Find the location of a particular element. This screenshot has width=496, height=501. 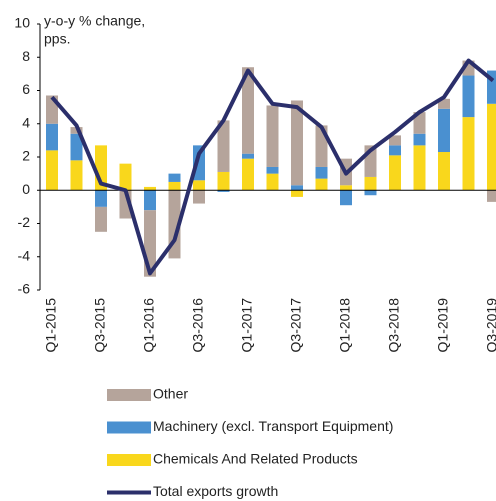

y-tick-label: 8 is located at coordinates (26, 56).